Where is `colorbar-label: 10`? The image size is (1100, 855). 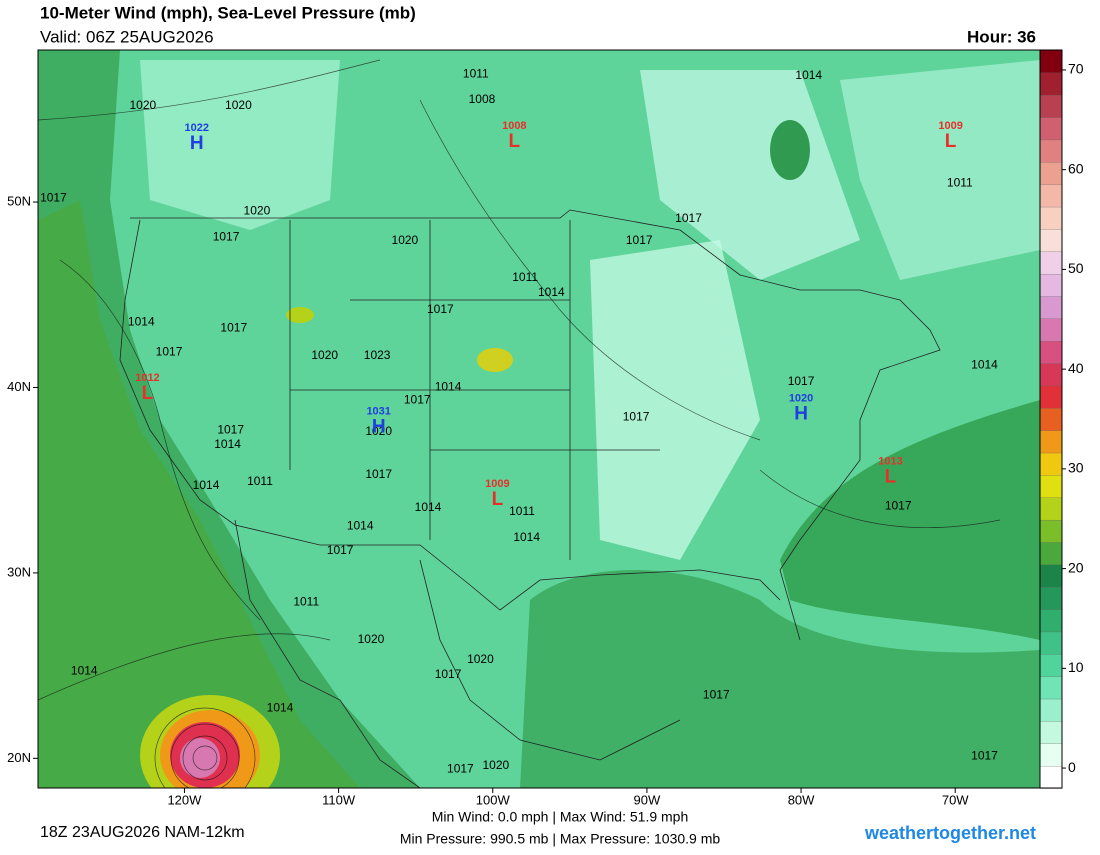 colorbar-label: 10 is located at coordinates (1076, 667).